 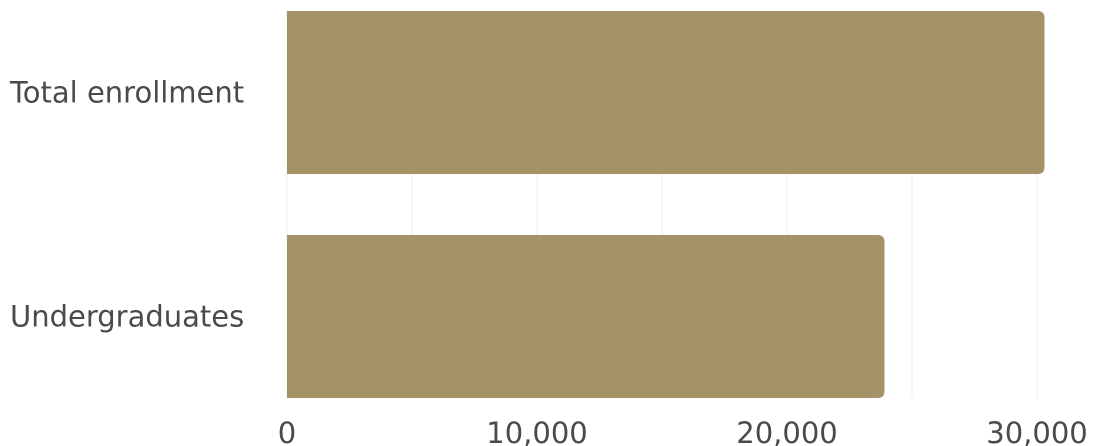 I want to click on category-label: Total enrollment, so click(x=126, y=93).